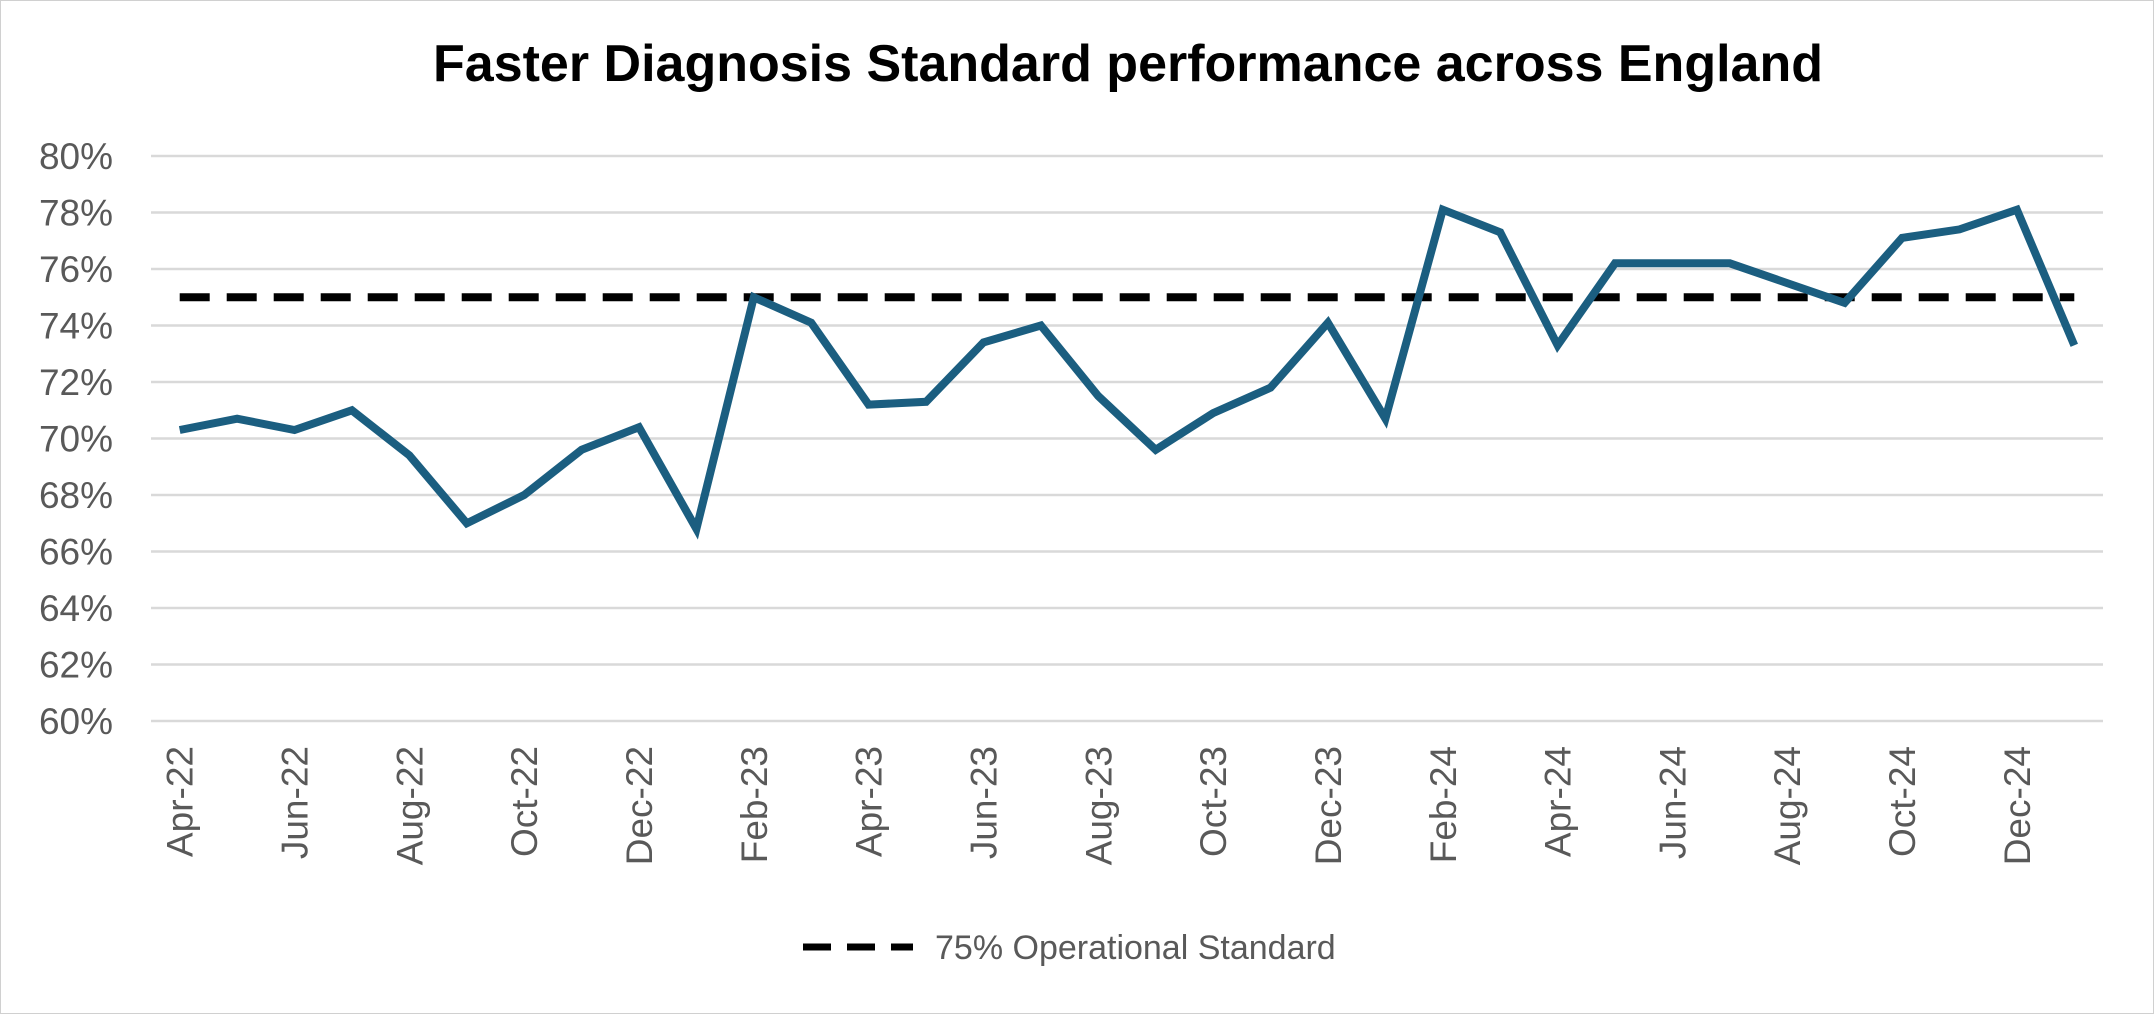 This screenshot has height=1015, width=2154. I want to click on x-tick-label: Oct-24, so click(1902, 801).